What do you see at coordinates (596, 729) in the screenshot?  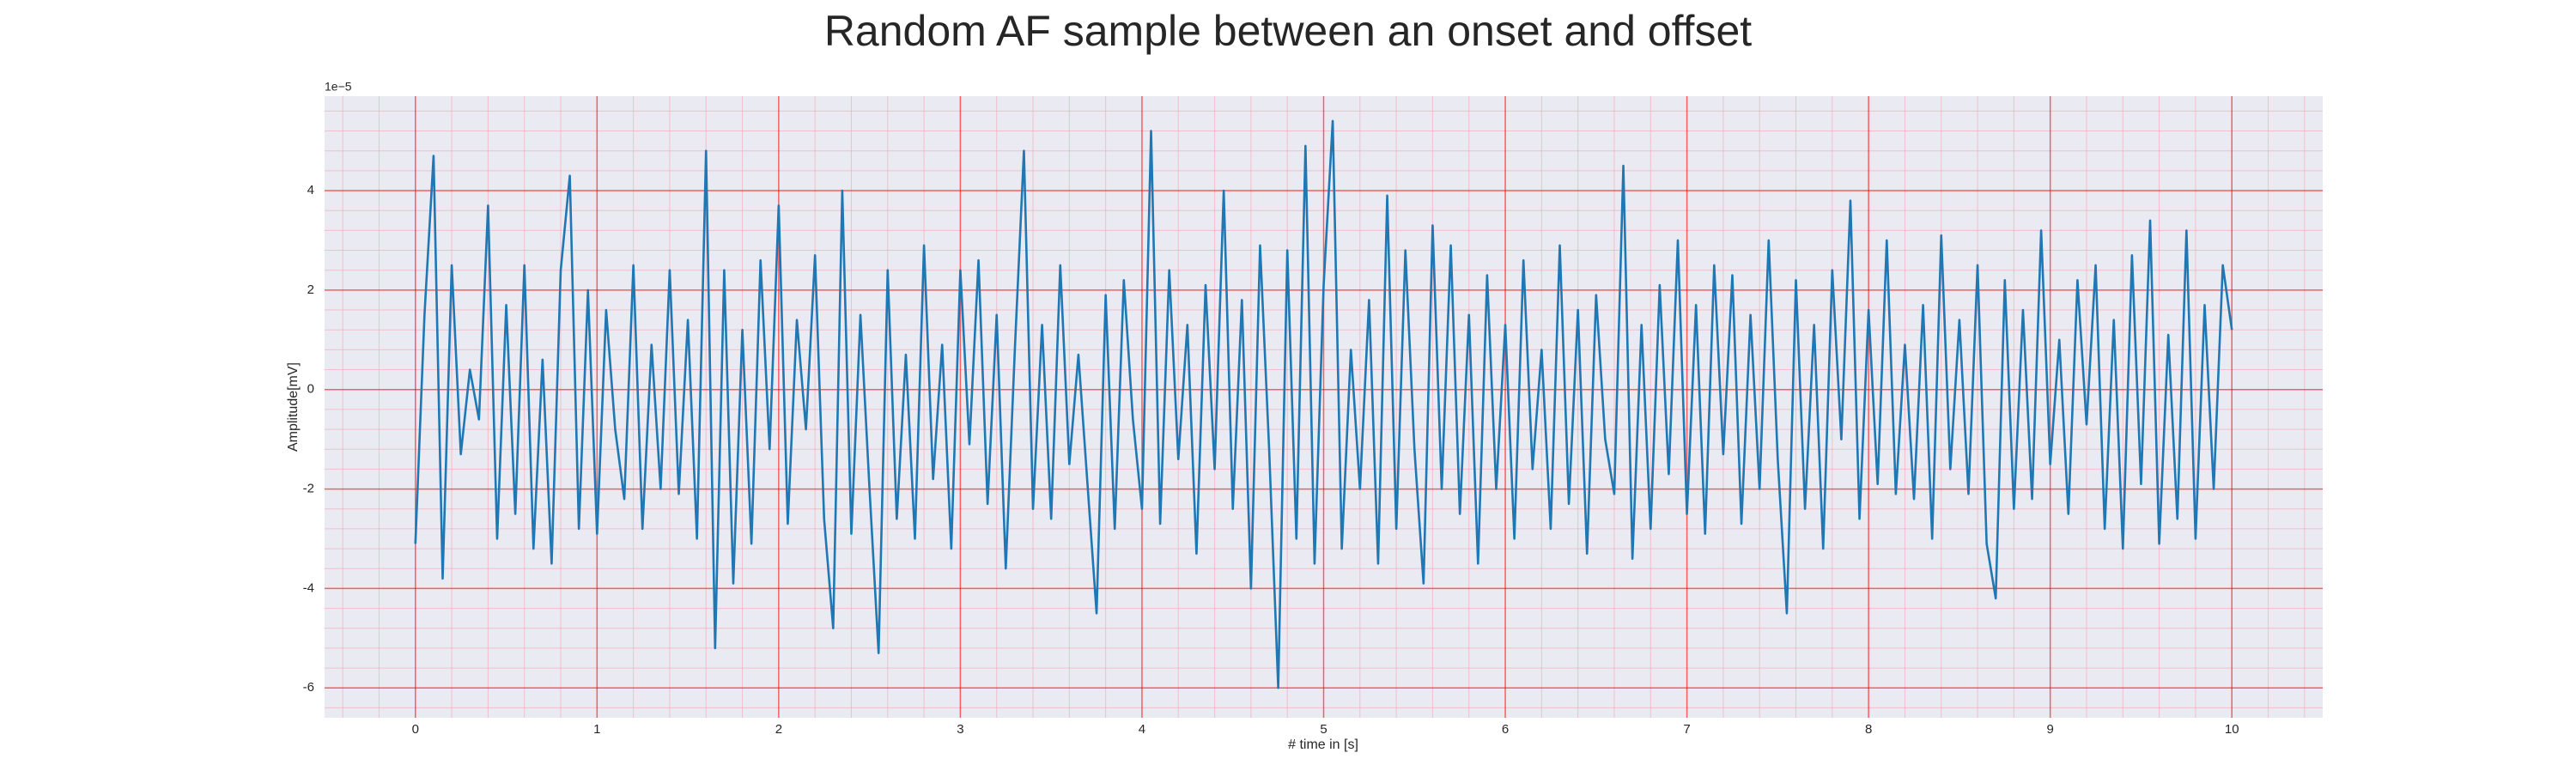 I see `x-tick-label: 1` at bounding box center [596, 729].